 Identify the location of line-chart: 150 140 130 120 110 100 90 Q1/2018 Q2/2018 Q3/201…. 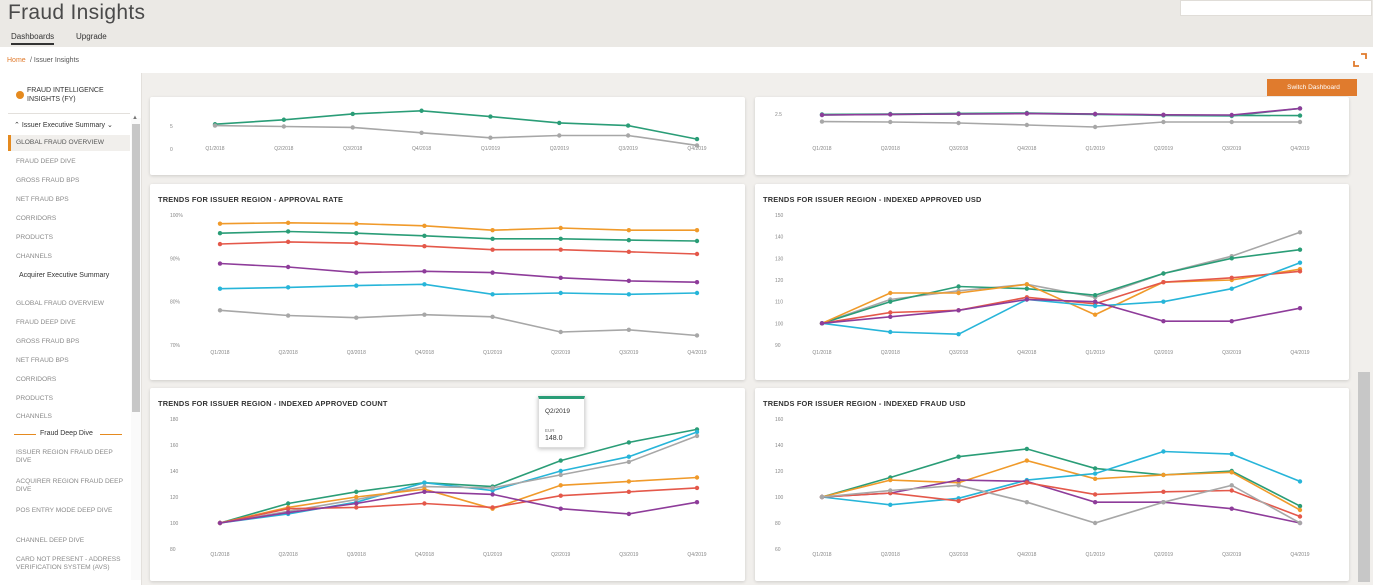
(1052, 282).